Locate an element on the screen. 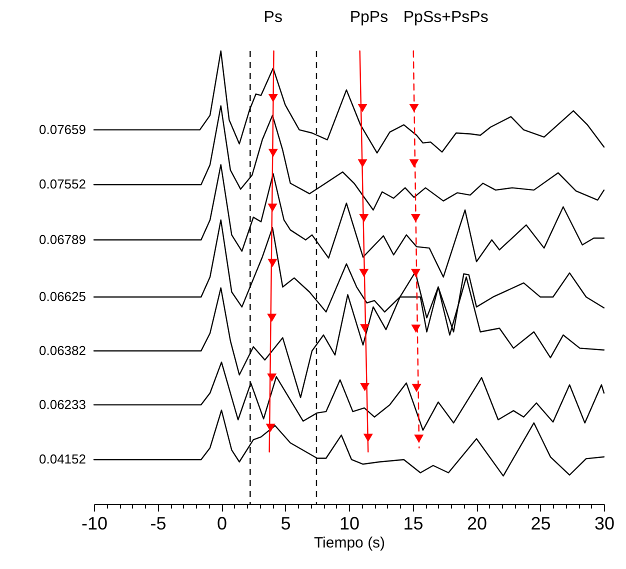 Image resolution: width=626 pixels, height=569 pixels. series-label: 0.06625 is located at coordinates (62, 296).